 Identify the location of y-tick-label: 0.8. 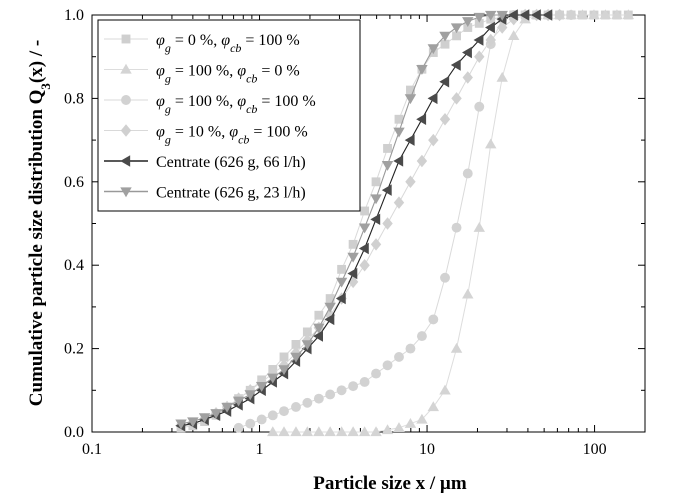
(74, 98).